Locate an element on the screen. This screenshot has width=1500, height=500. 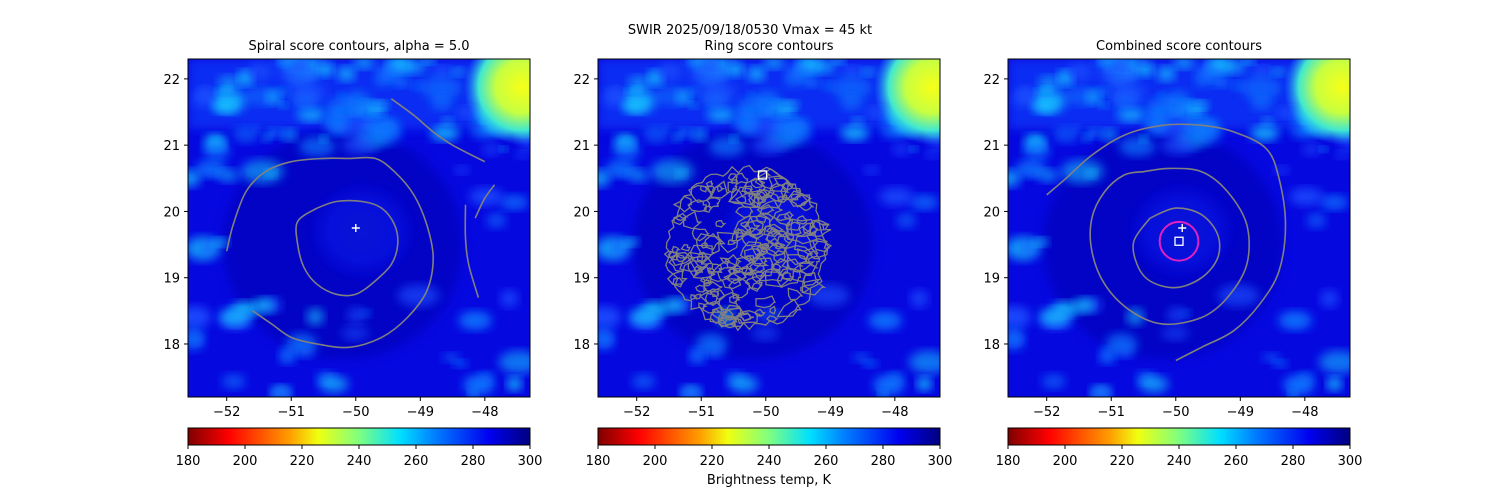
y-tick-label: 21 is located at coordinates (581, 146).